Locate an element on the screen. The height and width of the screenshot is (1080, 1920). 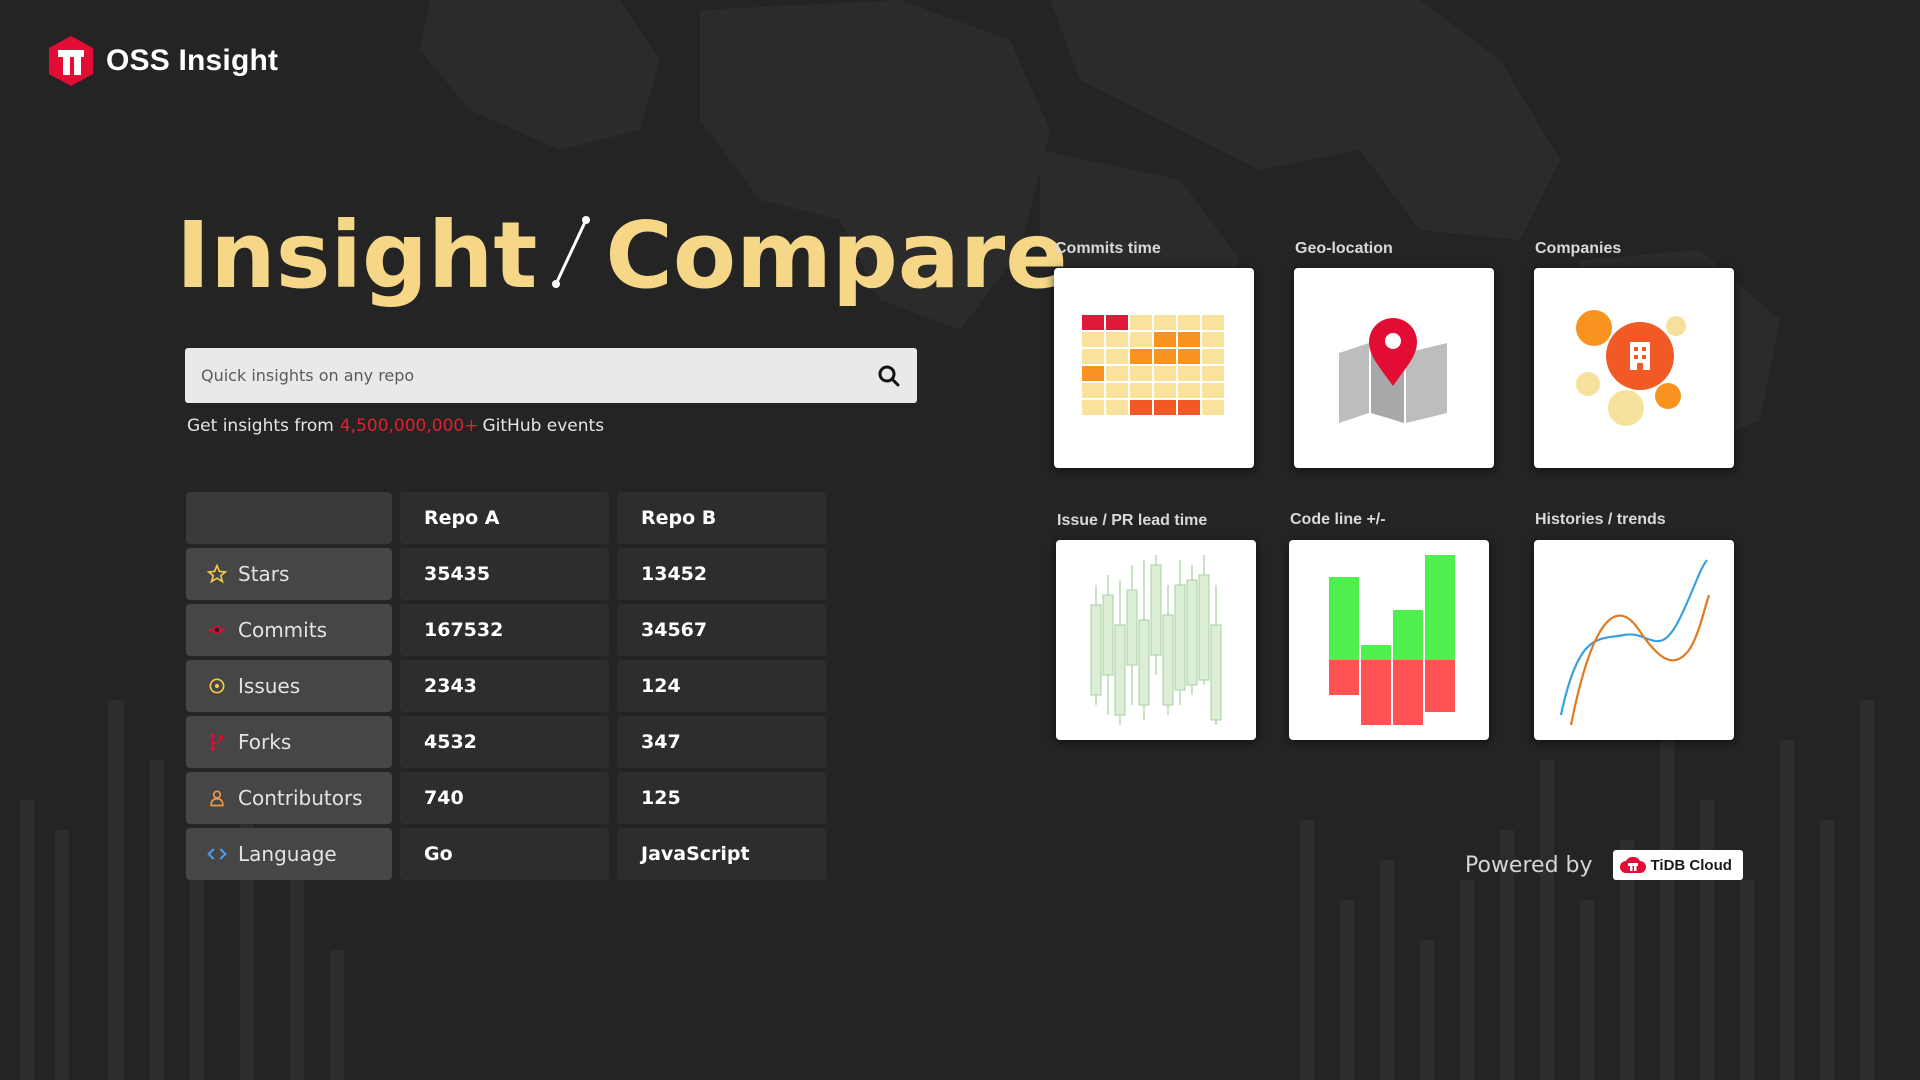
column-header-repo-b: Repo B is located at coordinates (721, 518).